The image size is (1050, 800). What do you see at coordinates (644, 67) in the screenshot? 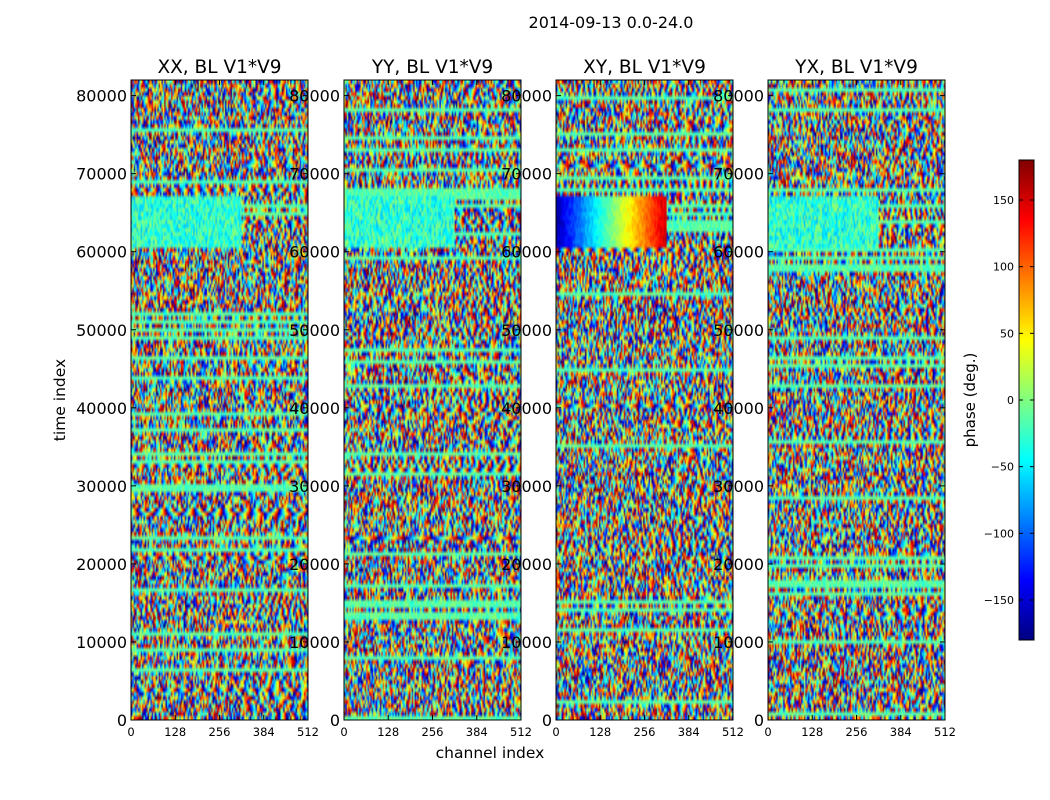
I see `panel-title: XY, BL V1*V9` at bounding box center [644, 67].